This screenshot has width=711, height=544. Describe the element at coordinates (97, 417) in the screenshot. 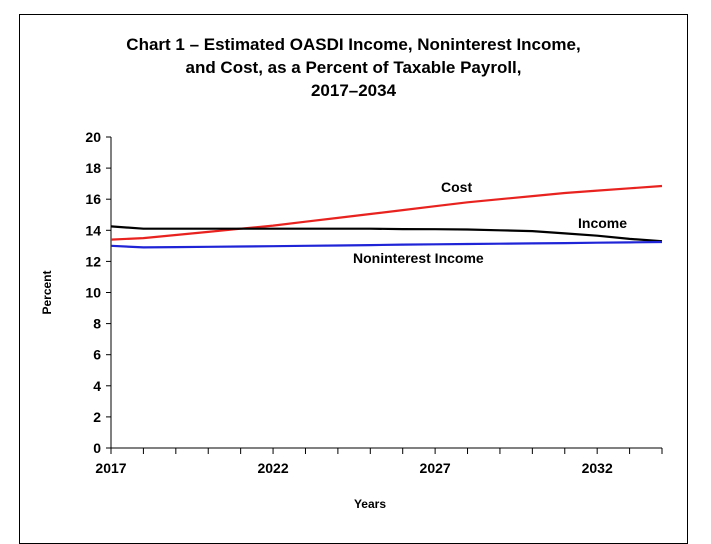

I see `y-tick-label: 2` at that location.